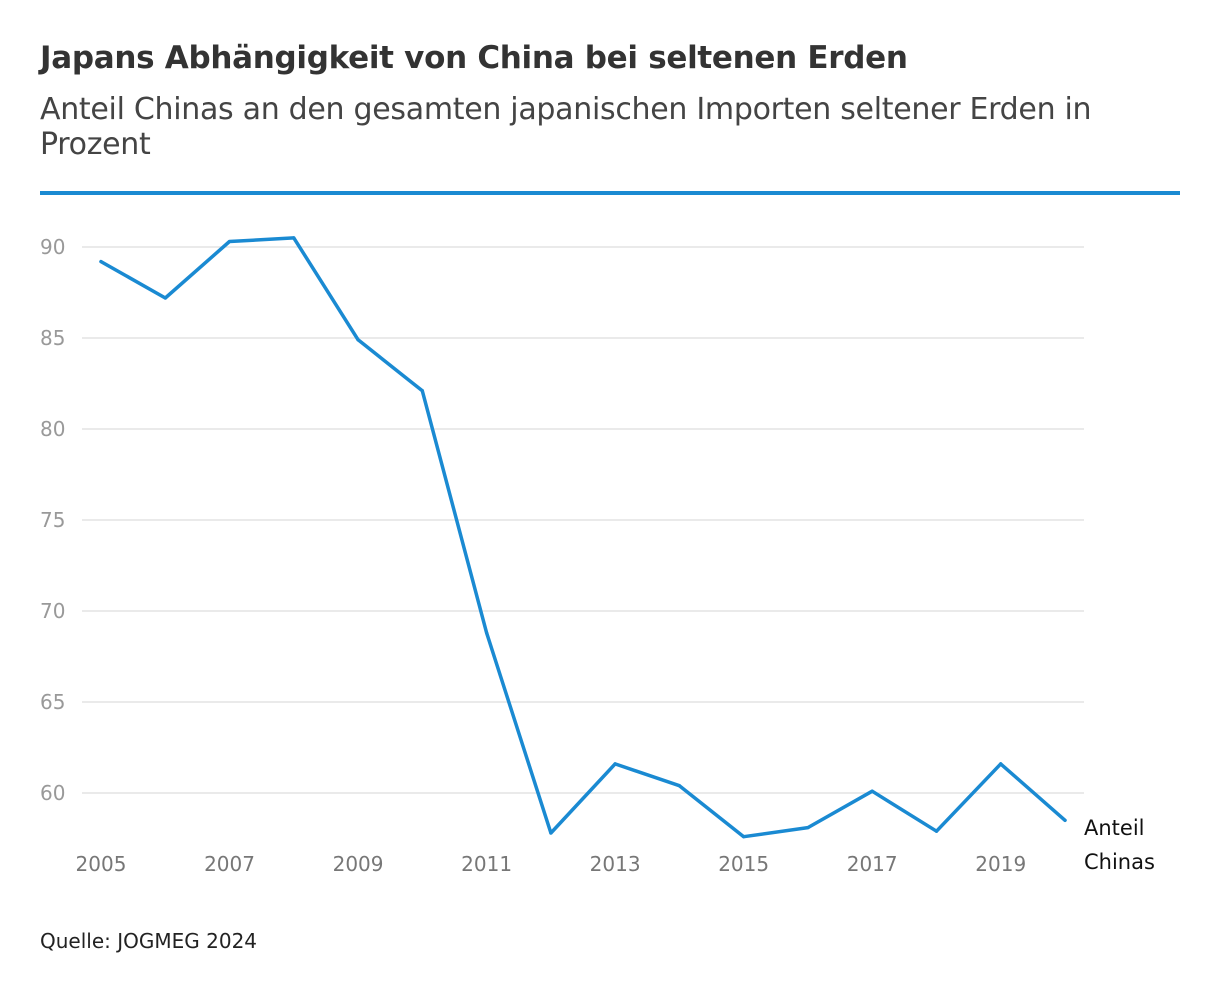  Describe the element at coordinates (1114, 828) in the screenshot. I see `series-label: Anteil` at that location.